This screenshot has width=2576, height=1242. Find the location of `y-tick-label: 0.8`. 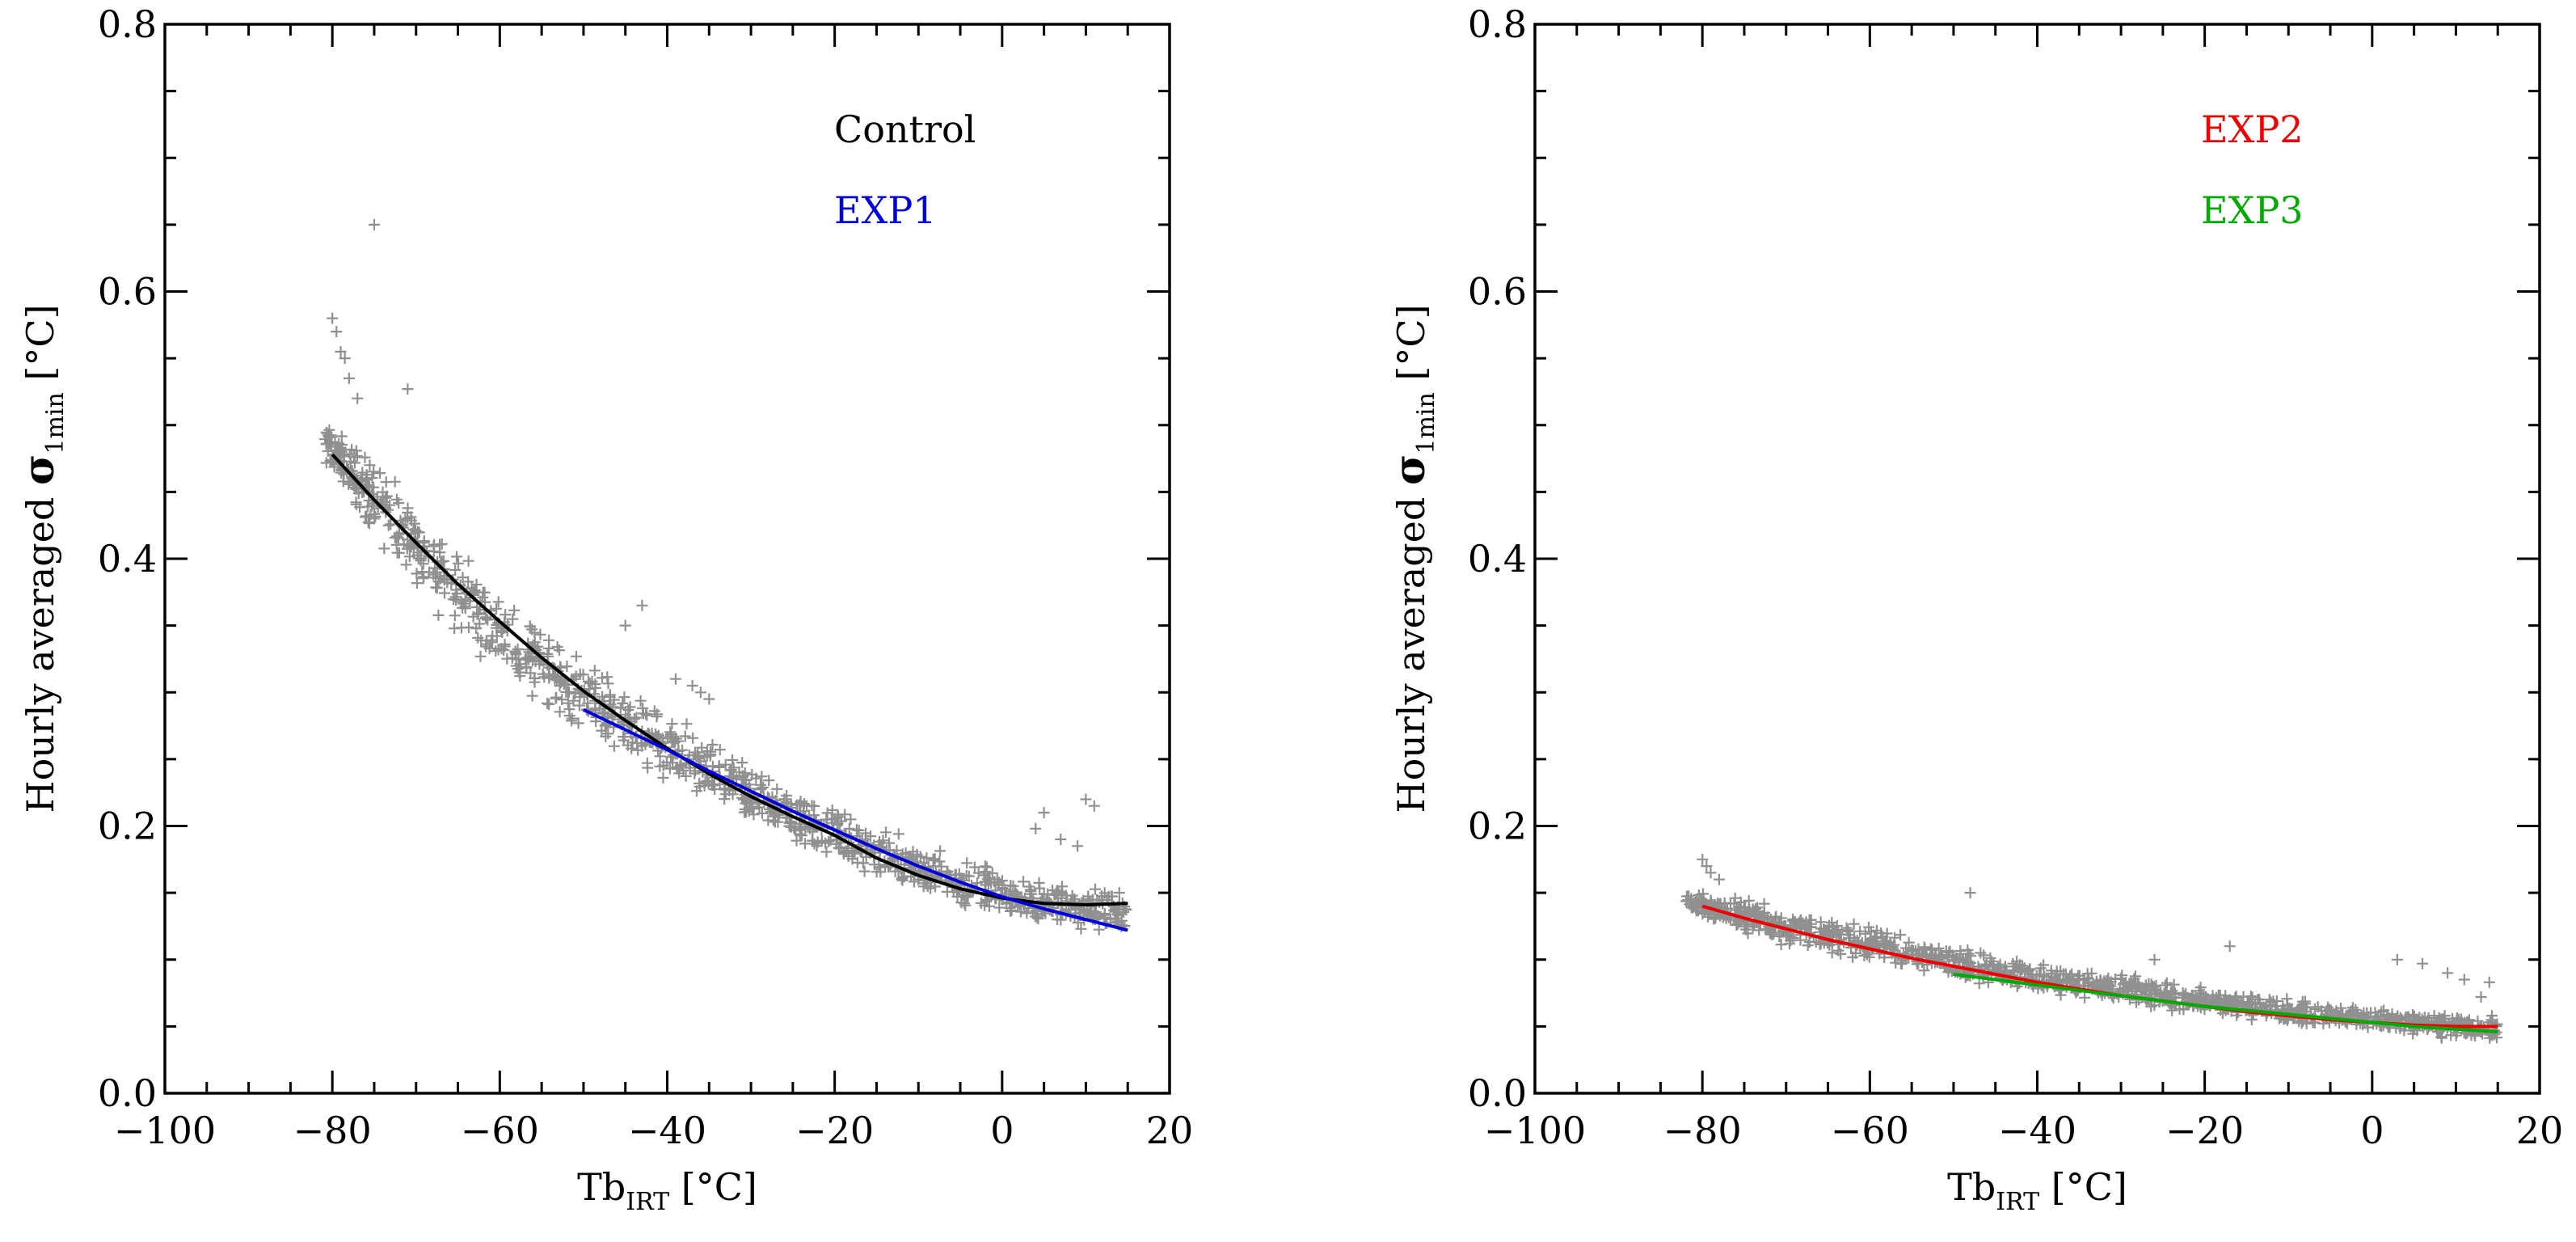

y-tick-label: 0.8 is located at coordinates (127, 24).